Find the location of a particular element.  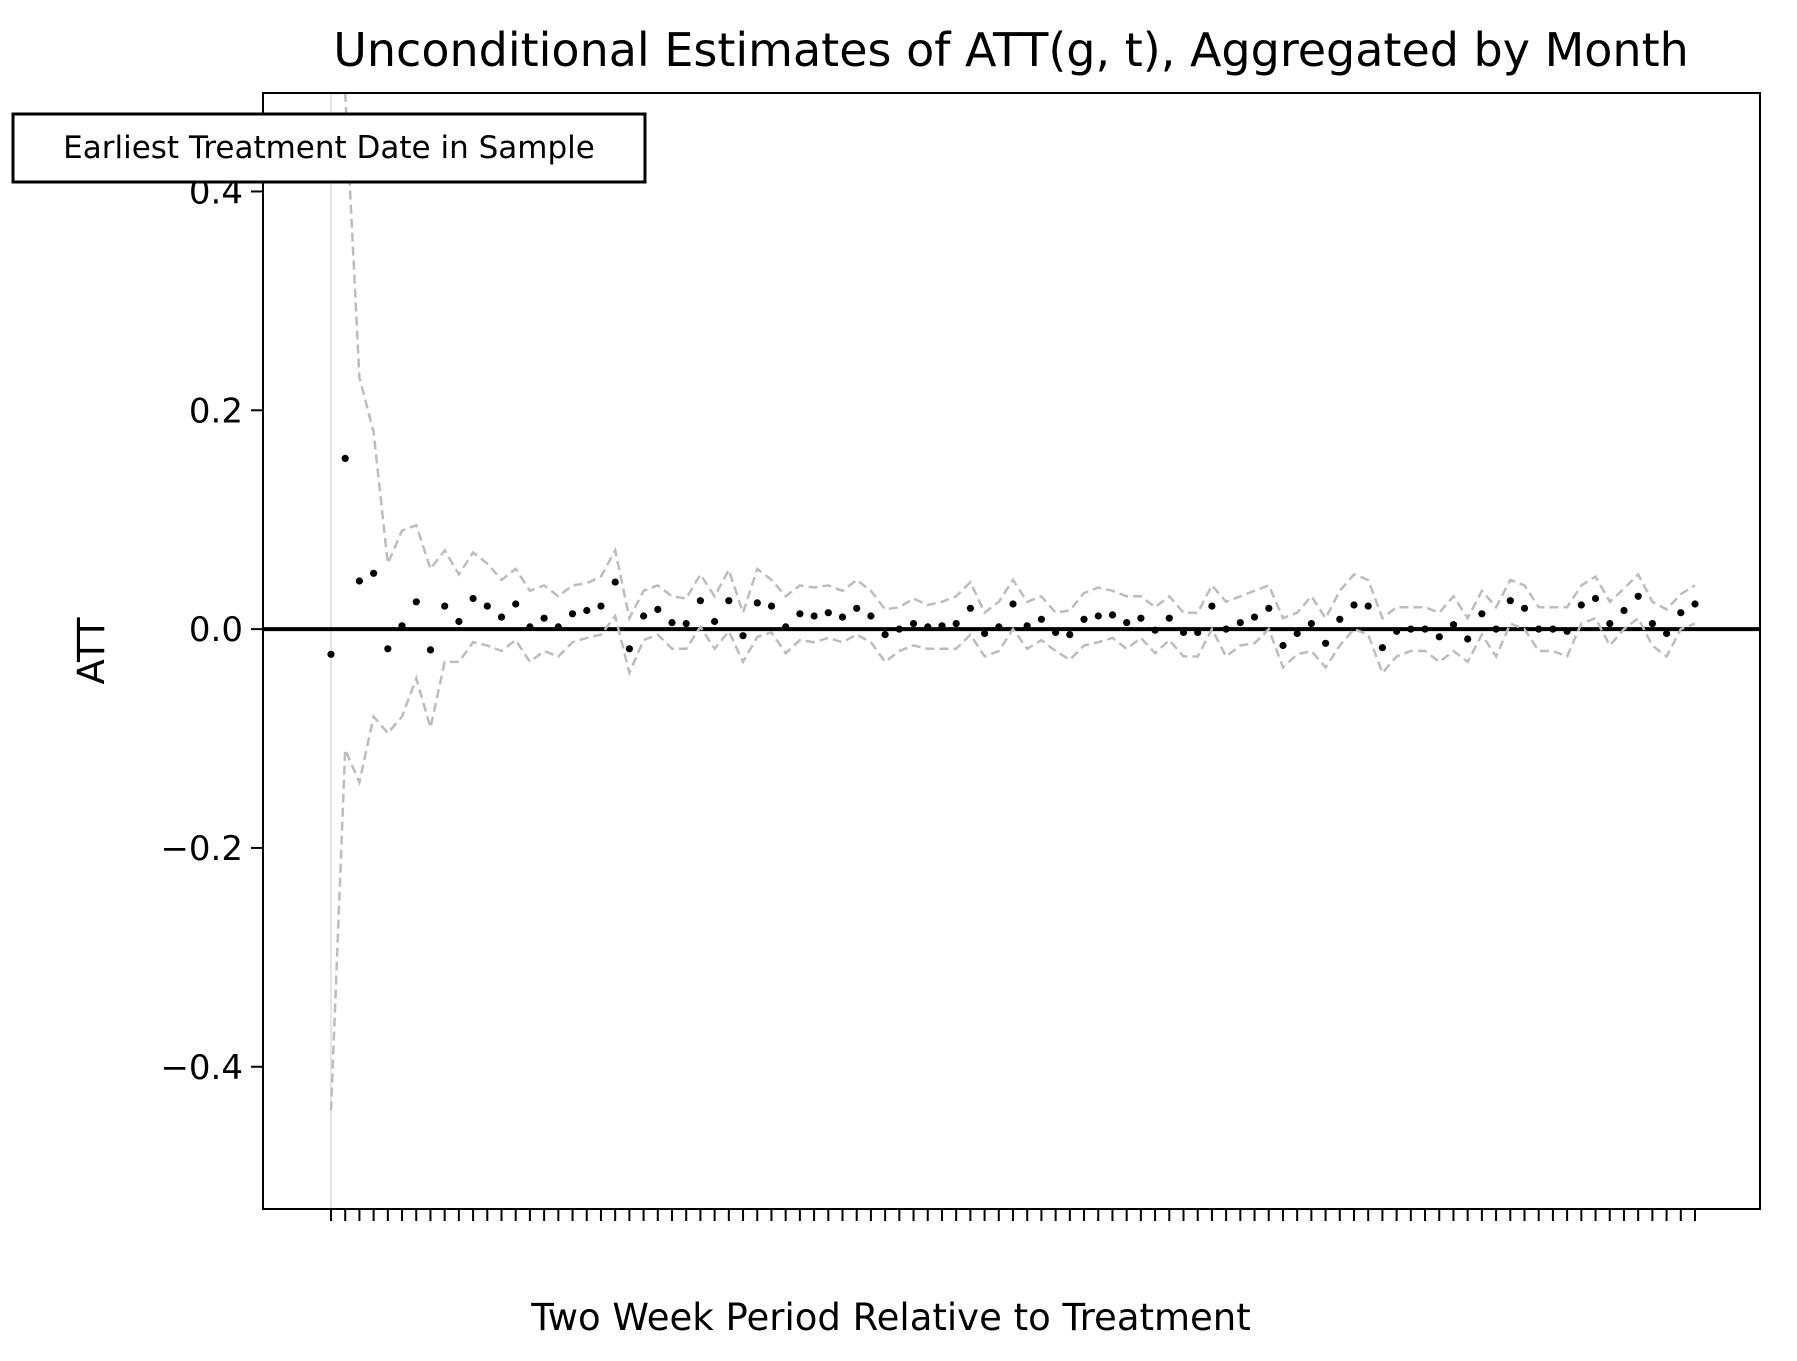

y-tick-label: 0.2 is located at coordinates (216, 411).